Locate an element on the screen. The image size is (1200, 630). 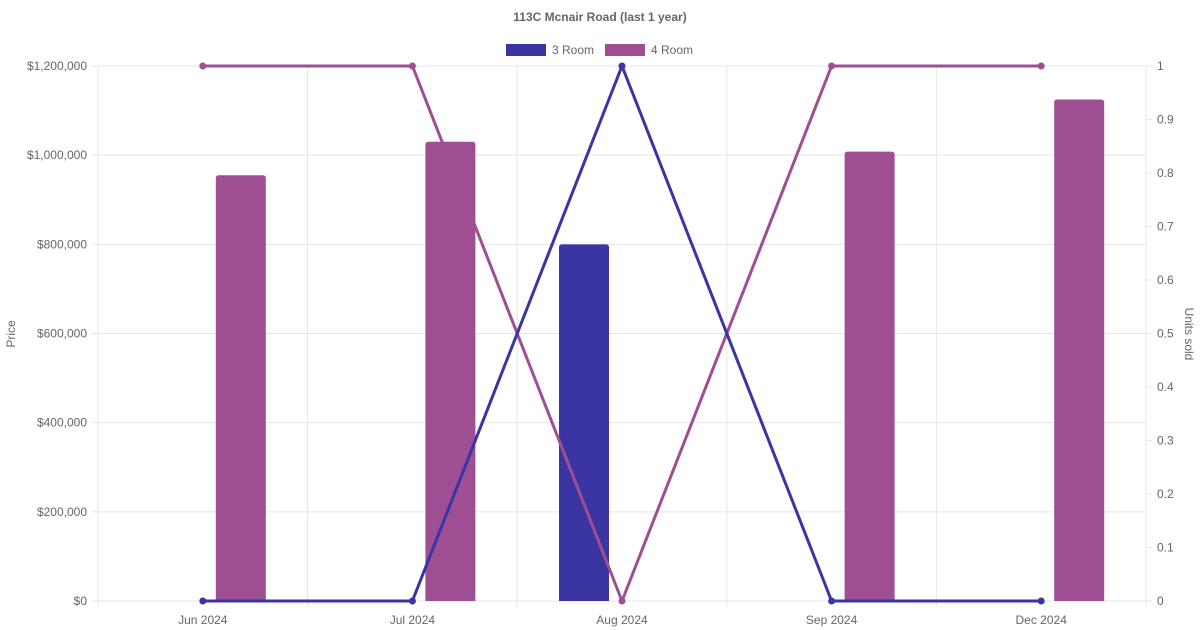
y-right-tick-label: 1 is located at coordinates (1160, 66).